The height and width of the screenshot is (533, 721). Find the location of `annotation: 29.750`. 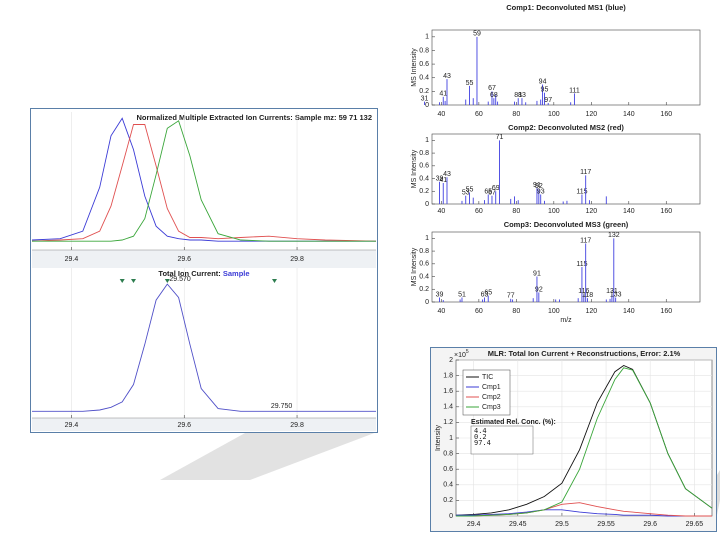

annotation: 29.750 is located at coordinates (282, 406).